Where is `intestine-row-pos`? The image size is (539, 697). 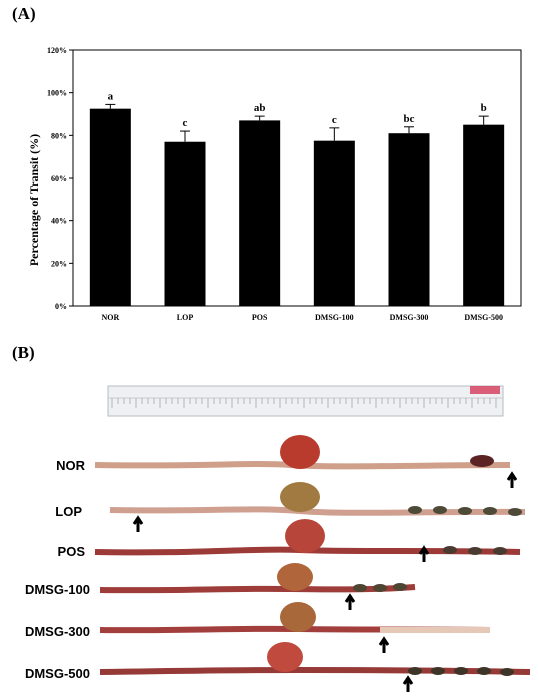 intestine-row-pos is located at coordinates (307, 540).